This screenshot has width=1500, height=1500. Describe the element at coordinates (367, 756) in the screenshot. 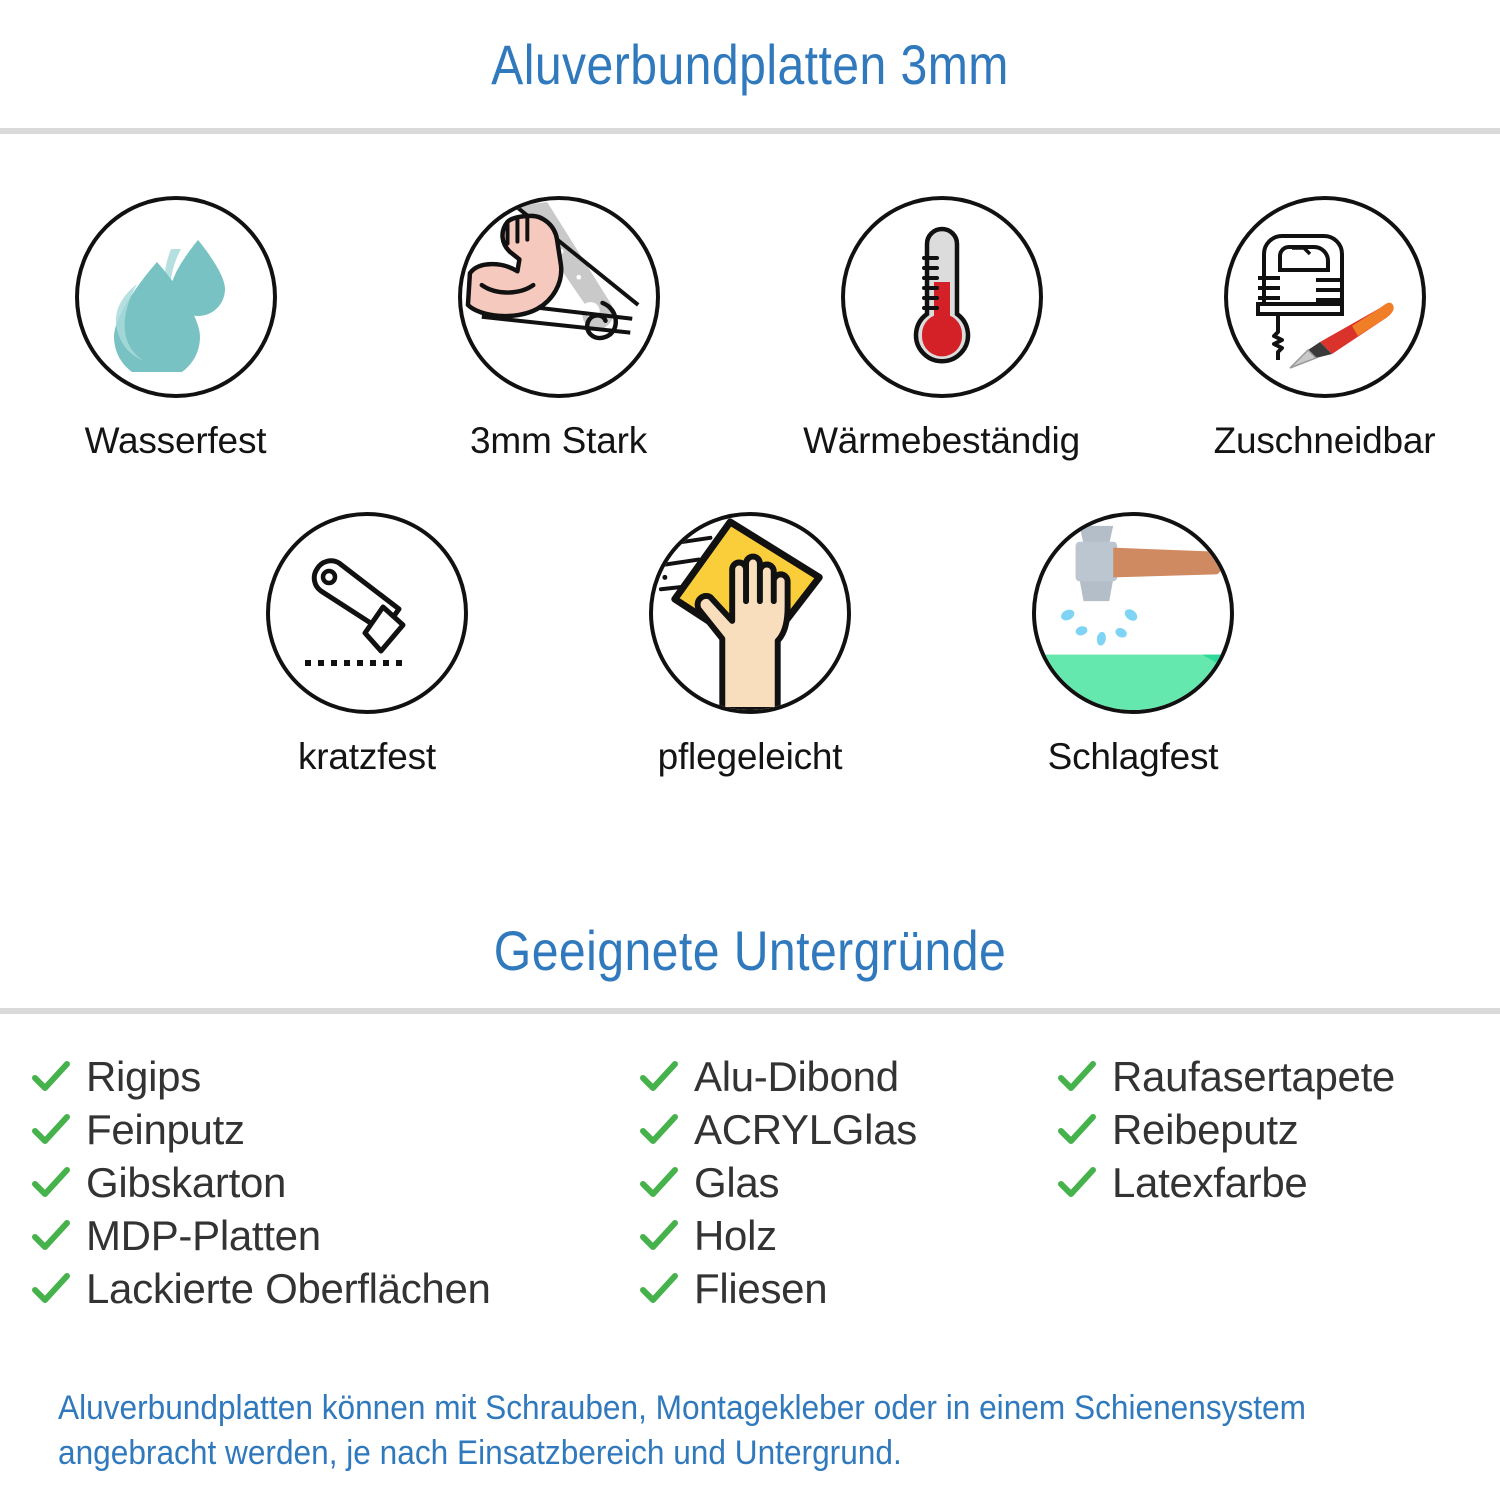

I see `feature-label: kratzfest` at that location.